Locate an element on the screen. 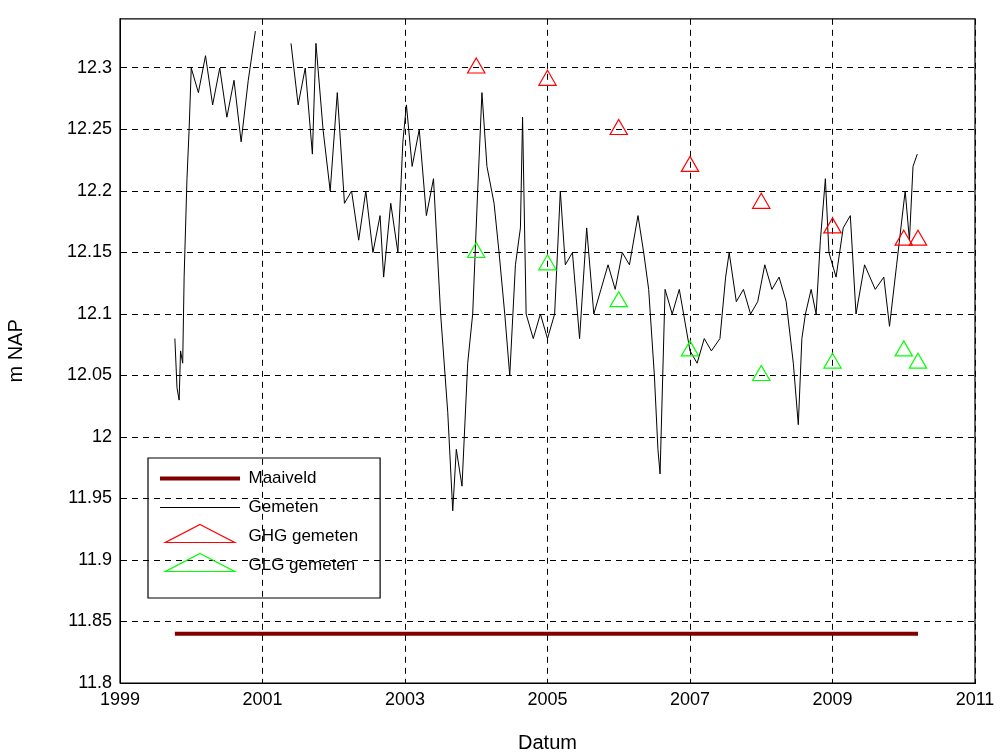 This screenshot has height=755, width=1007. y-tick-label: 11.95 is located at coordinates (90, 497).